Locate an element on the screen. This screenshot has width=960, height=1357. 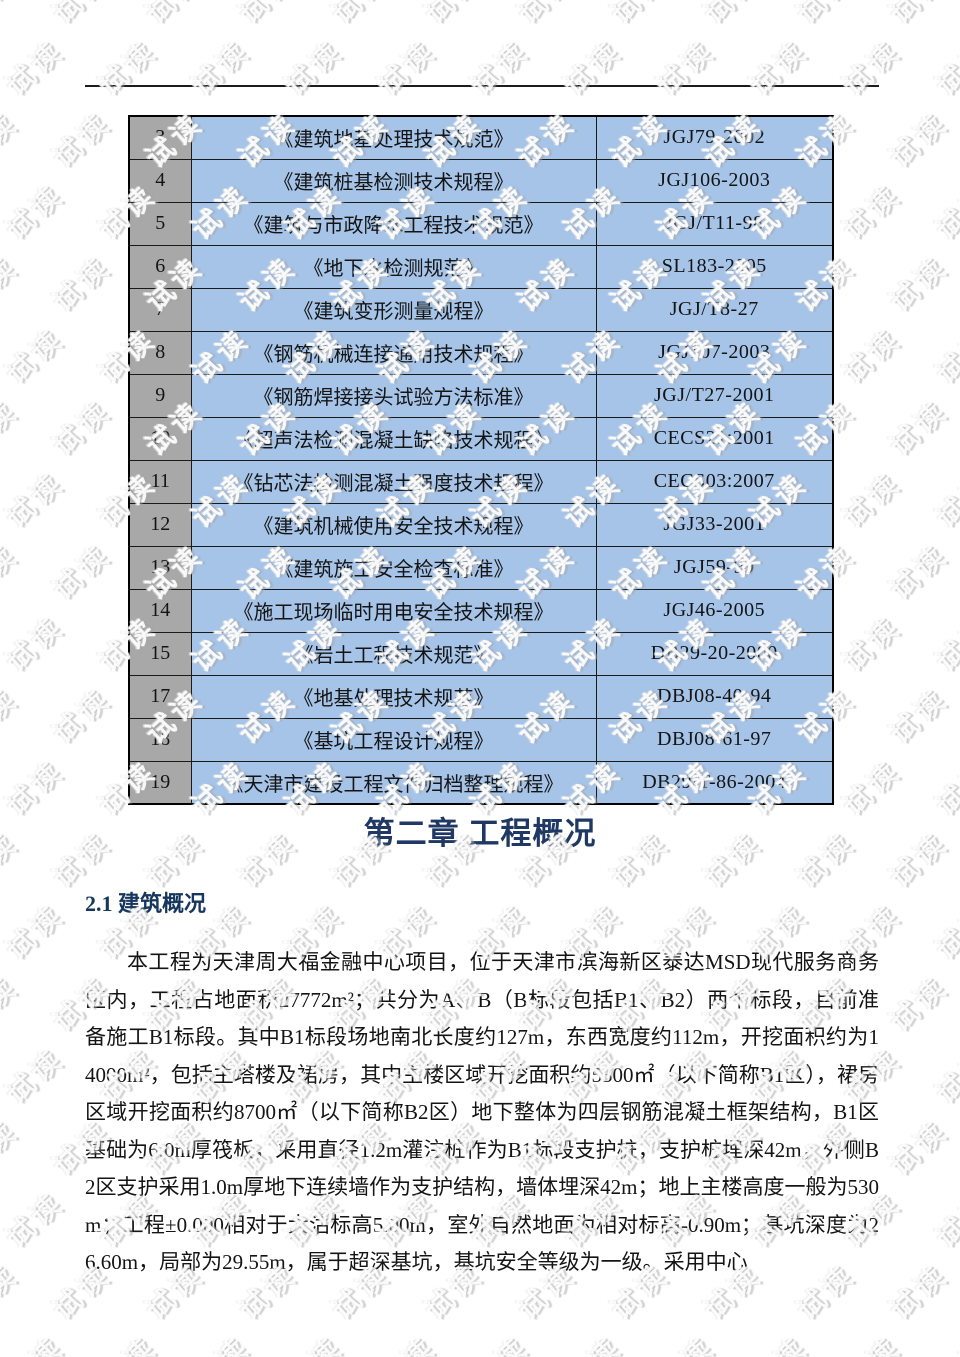
section-title: 2.1 建筑概况 is located at coordinates (146, 903).